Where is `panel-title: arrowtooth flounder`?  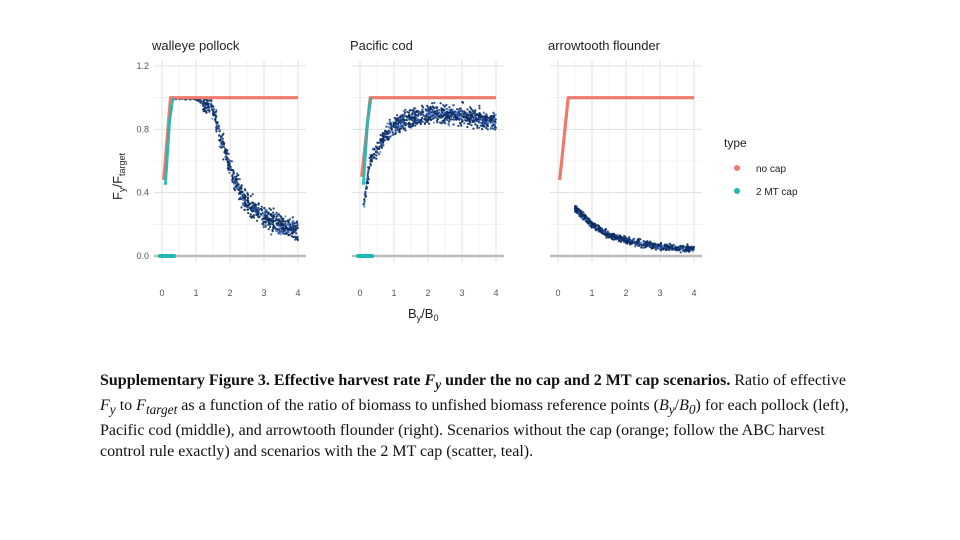
panel-title: arrowtooth flounder is located at coordinates (604, 45).